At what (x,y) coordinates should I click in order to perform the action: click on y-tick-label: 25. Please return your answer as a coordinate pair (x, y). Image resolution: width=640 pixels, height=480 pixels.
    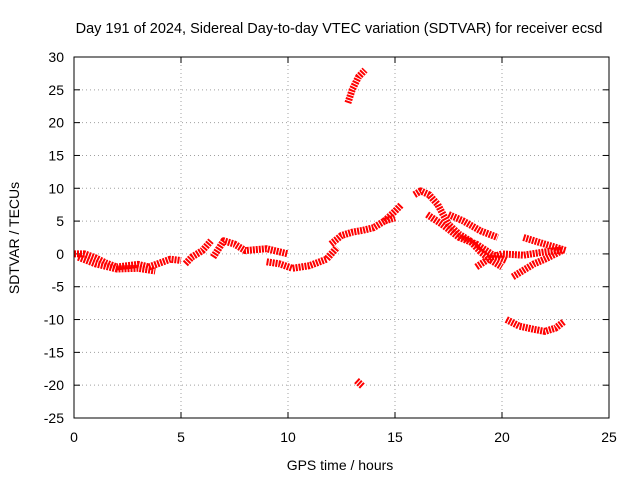
    Looking at the image, I should click on (56, 90).